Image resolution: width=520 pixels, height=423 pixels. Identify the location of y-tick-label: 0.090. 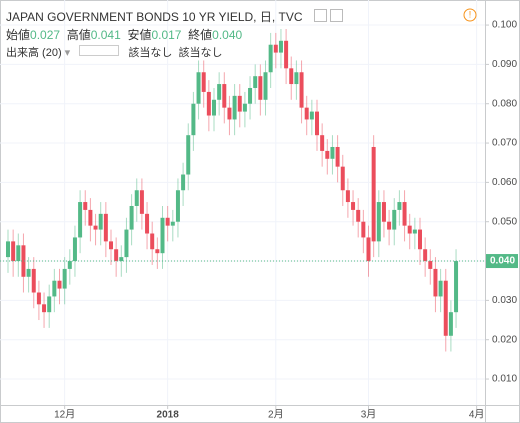
(504, 64).